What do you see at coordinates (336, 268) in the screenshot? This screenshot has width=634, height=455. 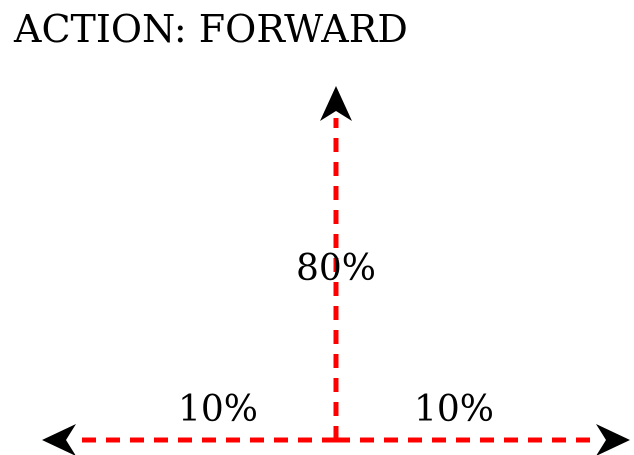 I see `forward-probability-label: 80%` at bounding box center [336, 268].